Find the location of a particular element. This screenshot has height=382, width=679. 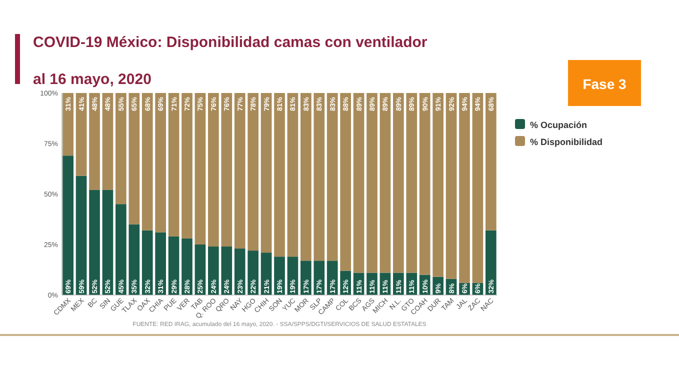

chart-title: COVID-19 México: Disponibilidad camas con ventilador is located at coordinates (230, 42).